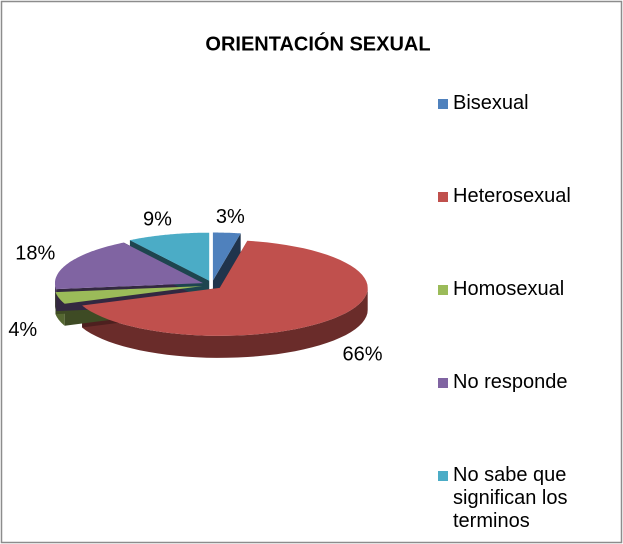 The height and width of the screenshot is (544, 623). What do you see at coordinates (22, 330) in the screenshot?
I see `data-label: 4%` at bounding box center [22, 330].